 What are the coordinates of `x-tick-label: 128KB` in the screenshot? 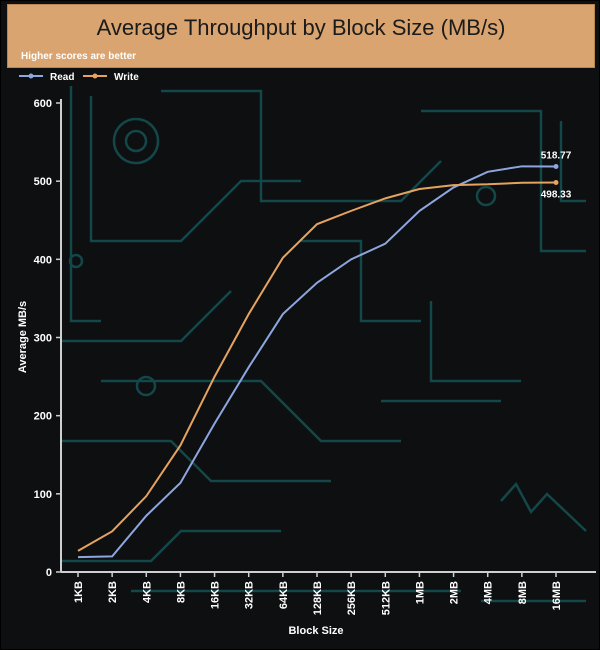 It's located at (318, 598).